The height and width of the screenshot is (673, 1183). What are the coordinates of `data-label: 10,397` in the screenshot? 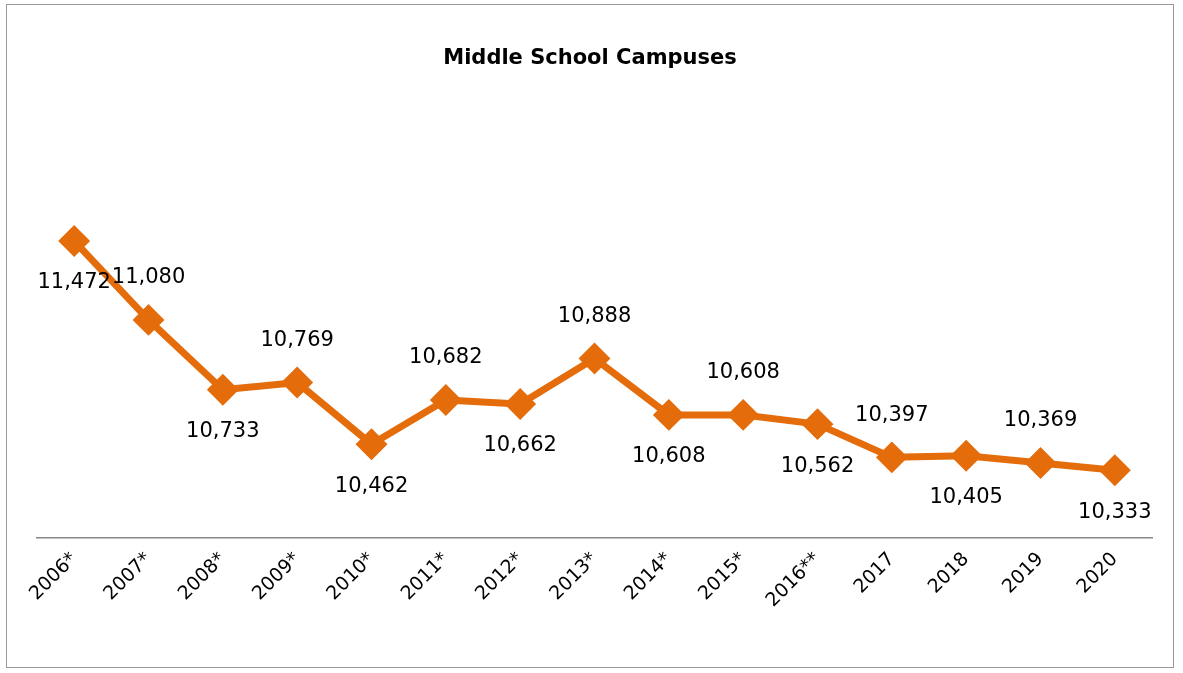 It's located at (892, 413).